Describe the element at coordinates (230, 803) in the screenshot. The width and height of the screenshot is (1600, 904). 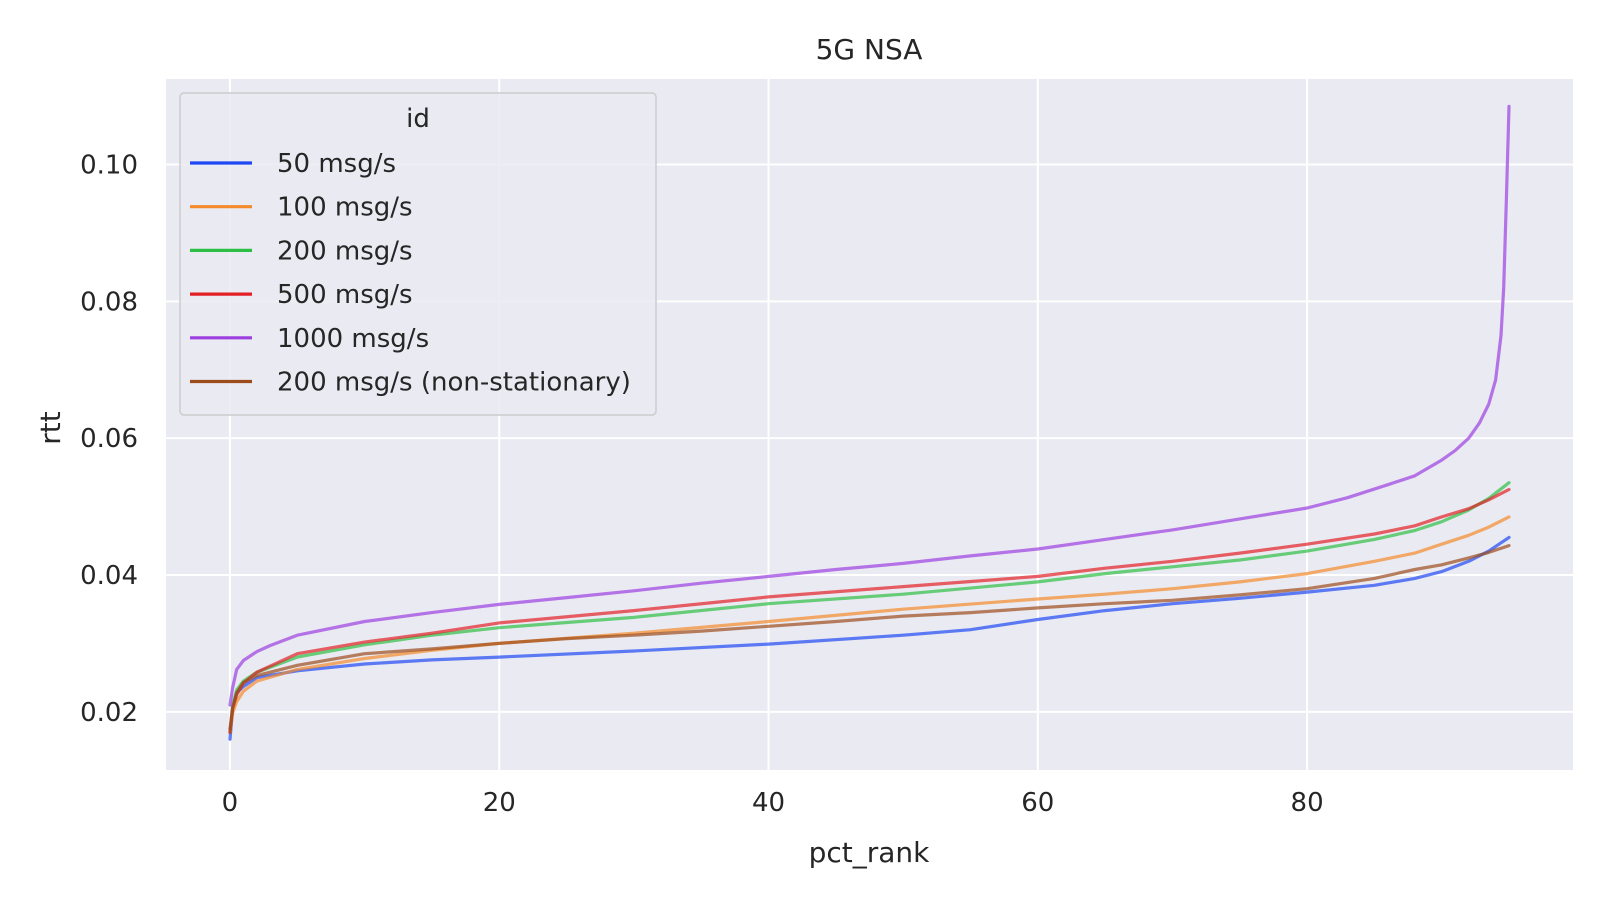
I see `x-tick-label: 0` at that location.